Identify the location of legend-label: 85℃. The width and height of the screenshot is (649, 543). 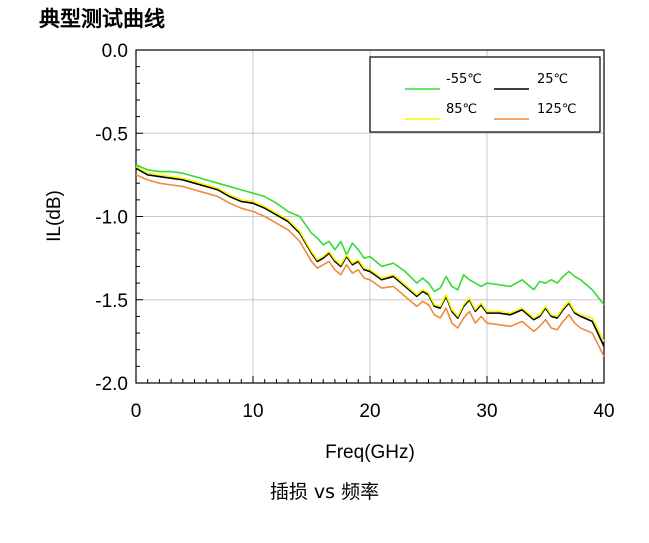
(461, 109).